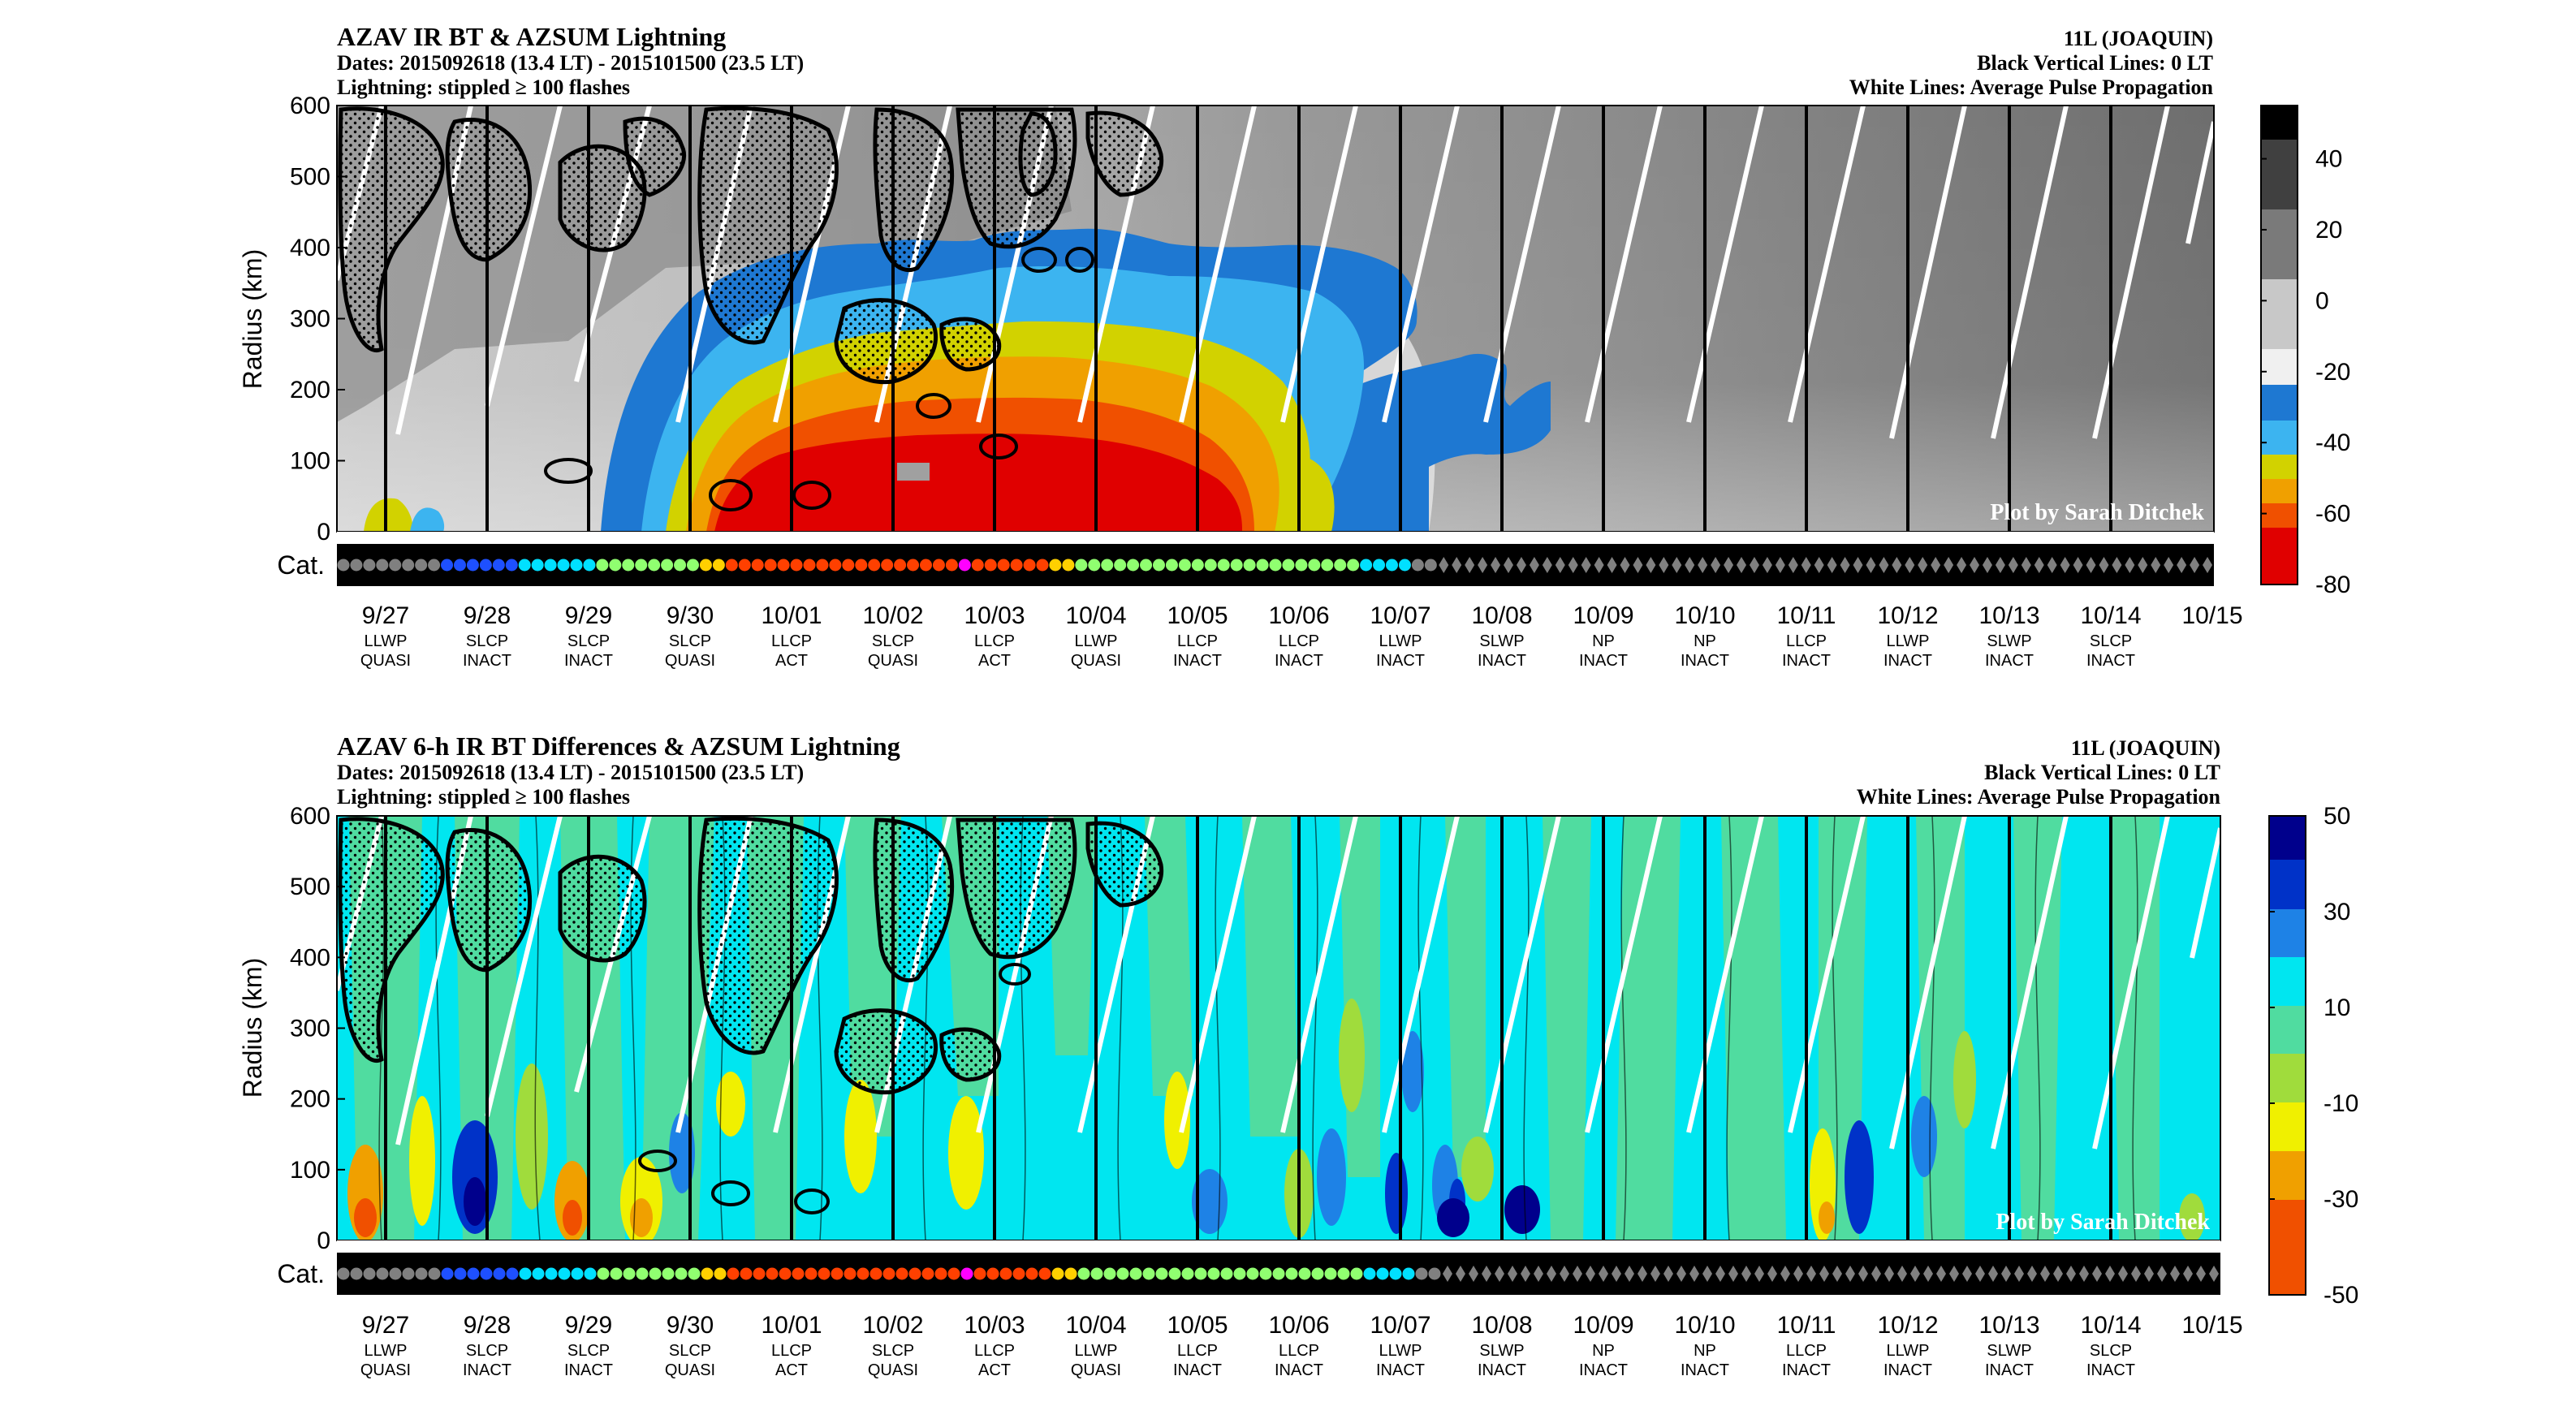 The image size is (2576, 1402). I want to click on colorbar-tick-label: -20, so click(2332, 372).